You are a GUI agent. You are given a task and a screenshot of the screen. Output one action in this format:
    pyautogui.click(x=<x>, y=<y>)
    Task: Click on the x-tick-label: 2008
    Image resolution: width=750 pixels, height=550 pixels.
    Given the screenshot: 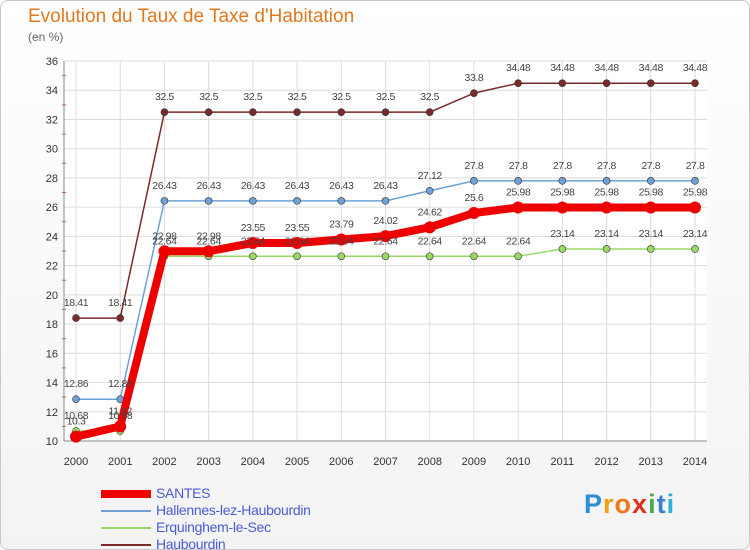 What is the action you would take?
    pyautogui.click(x=429, y=462)
    